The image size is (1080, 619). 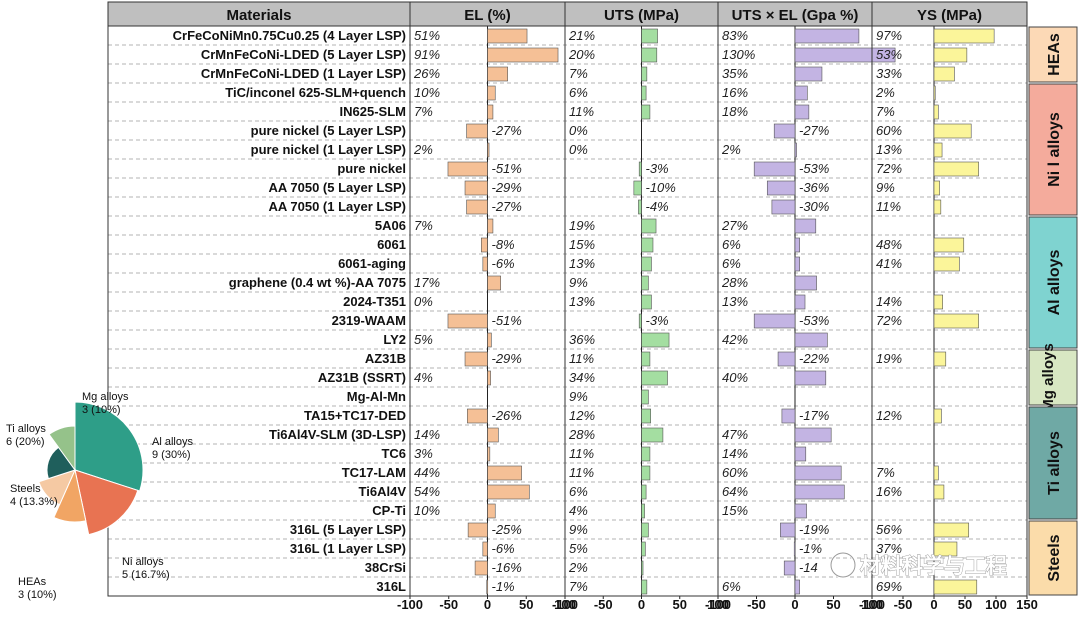 I want to click on data-label: -4%, so click(x=657, y=206).